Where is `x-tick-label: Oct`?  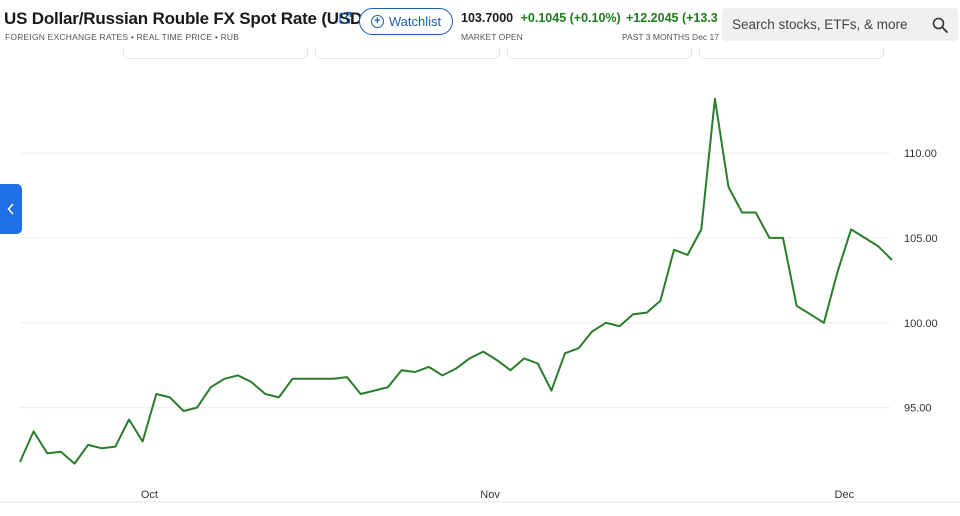 x-tick-label: Oct is located at coordinates (149, 495).